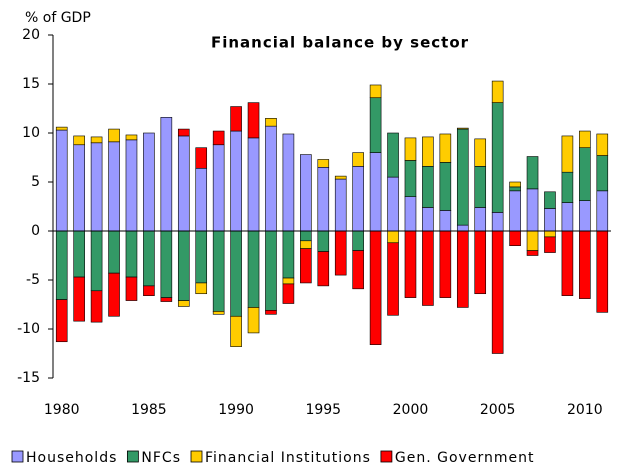 This screenshot has height=470, width=618. I want to click on y-tick-label: -15, so click(28, 378).